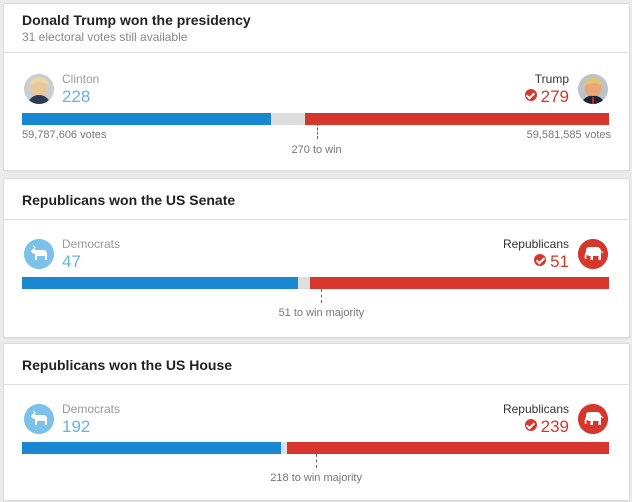 The width and height of the screenshot is (632, 502). I want to click on senate-header: Republicans won the US Senate, so click(316, 199).